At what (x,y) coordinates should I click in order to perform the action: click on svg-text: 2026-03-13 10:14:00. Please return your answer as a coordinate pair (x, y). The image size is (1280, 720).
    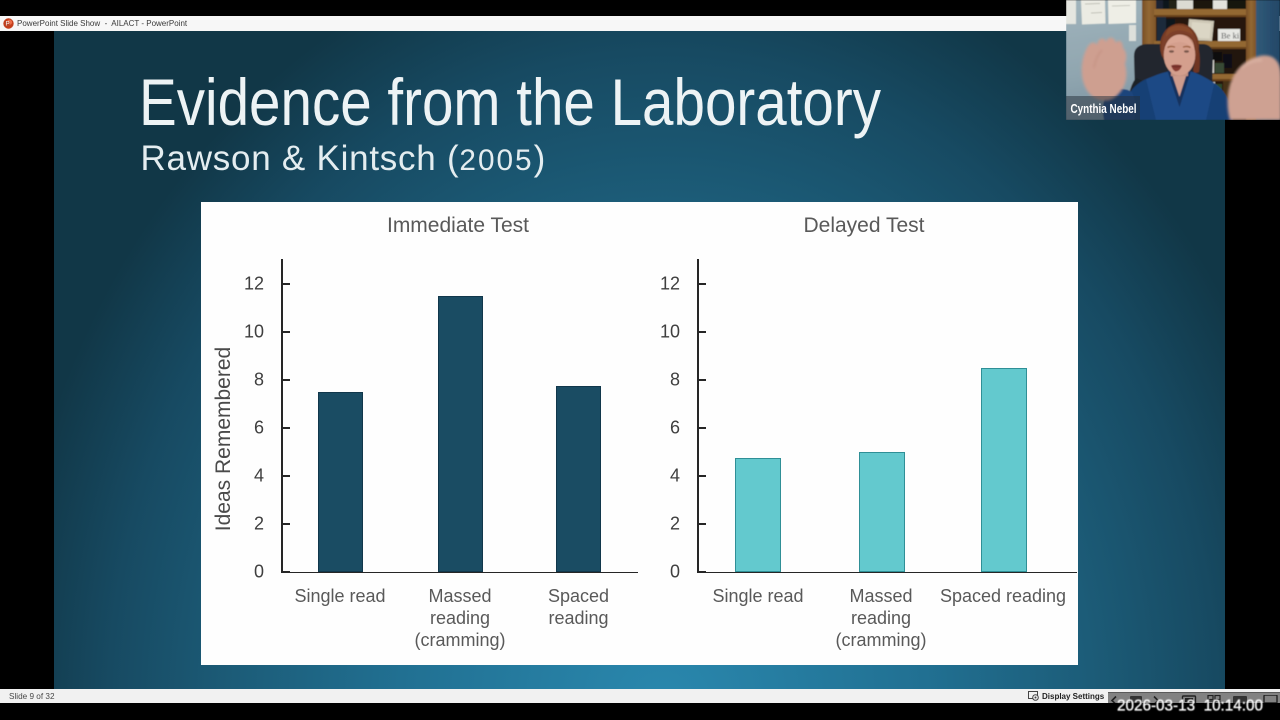
    Looking at the image, I should click on (1190, 706).